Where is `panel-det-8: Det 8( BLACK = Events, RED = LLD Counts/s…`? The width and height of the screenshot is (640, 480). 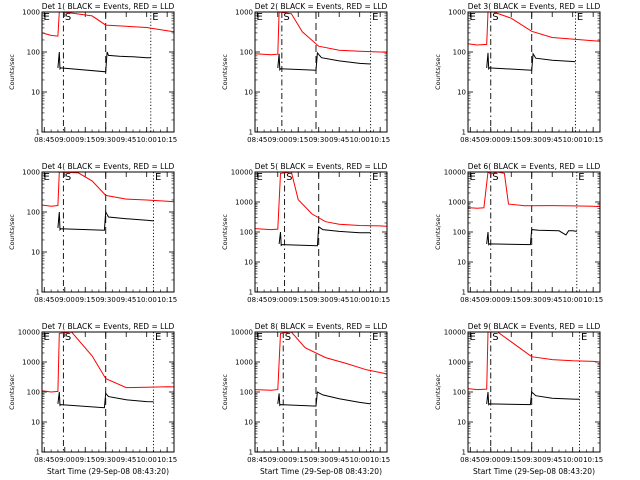 panel-det-8: Det 8( BLACK = Events, RED = LLD Counts/s… is located at coordinates (305, 399).